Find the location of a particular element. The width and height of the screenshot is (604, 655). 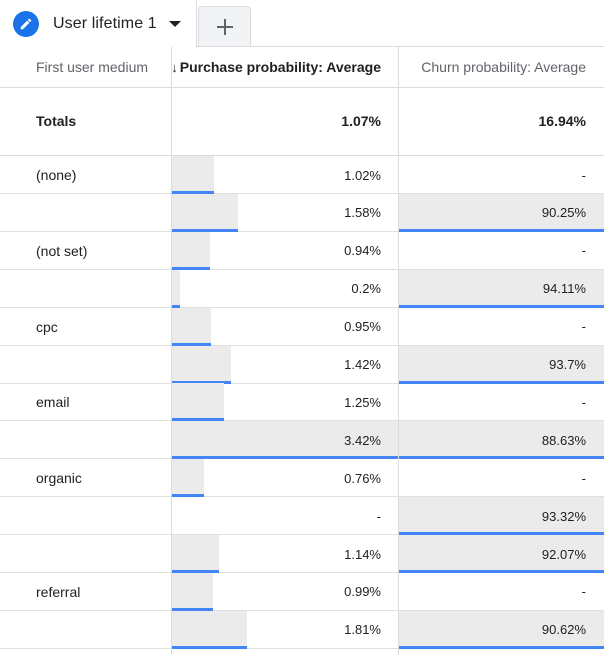

table-row: 3.42% 88.63% is located at coordinates (302, 440).